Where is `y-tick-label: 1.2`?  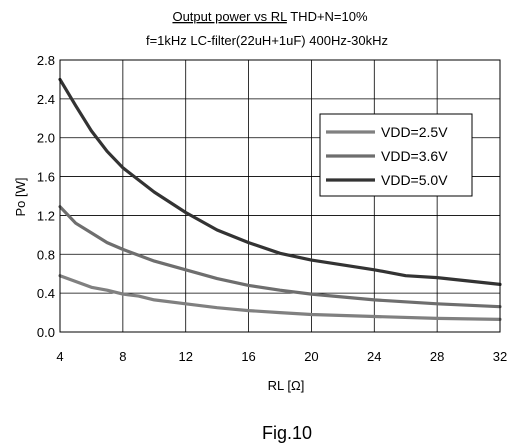
y-tick-label: 1.2 is located at coordinates (46, 215).